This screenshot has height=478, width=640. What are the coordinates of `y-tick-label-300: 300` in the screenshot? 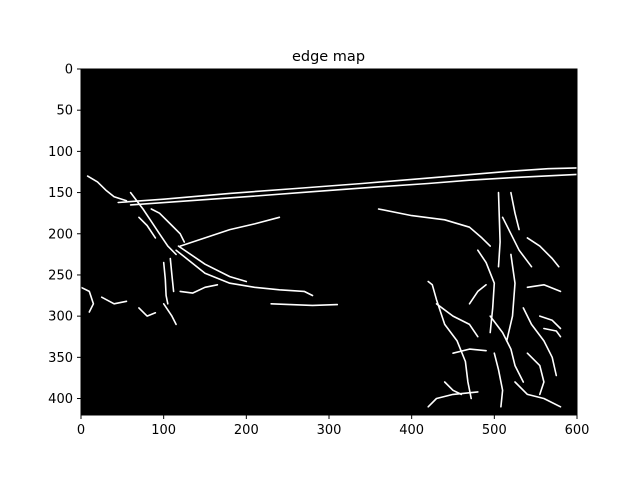 It's located at (60, 317).